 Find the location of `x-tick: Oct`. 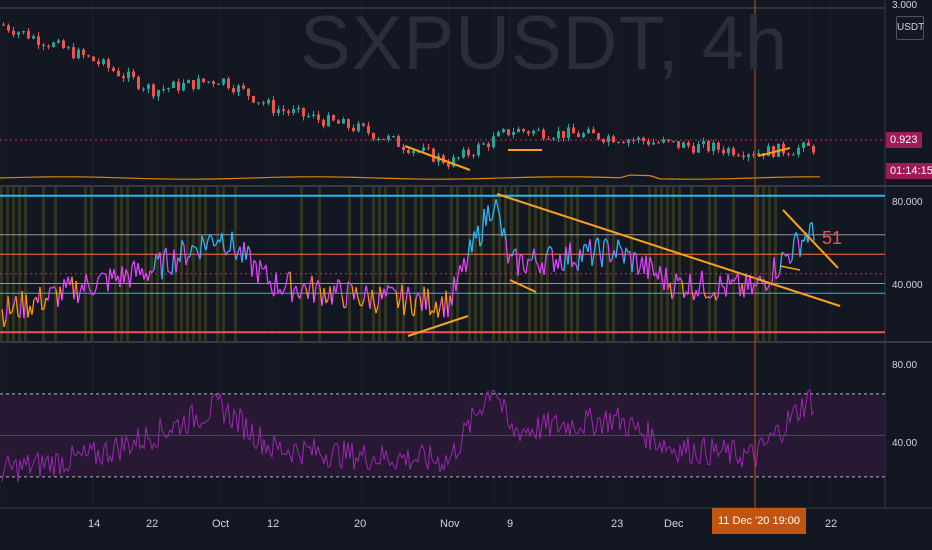

x-tick: Oct is located at coordinates (221, 524).